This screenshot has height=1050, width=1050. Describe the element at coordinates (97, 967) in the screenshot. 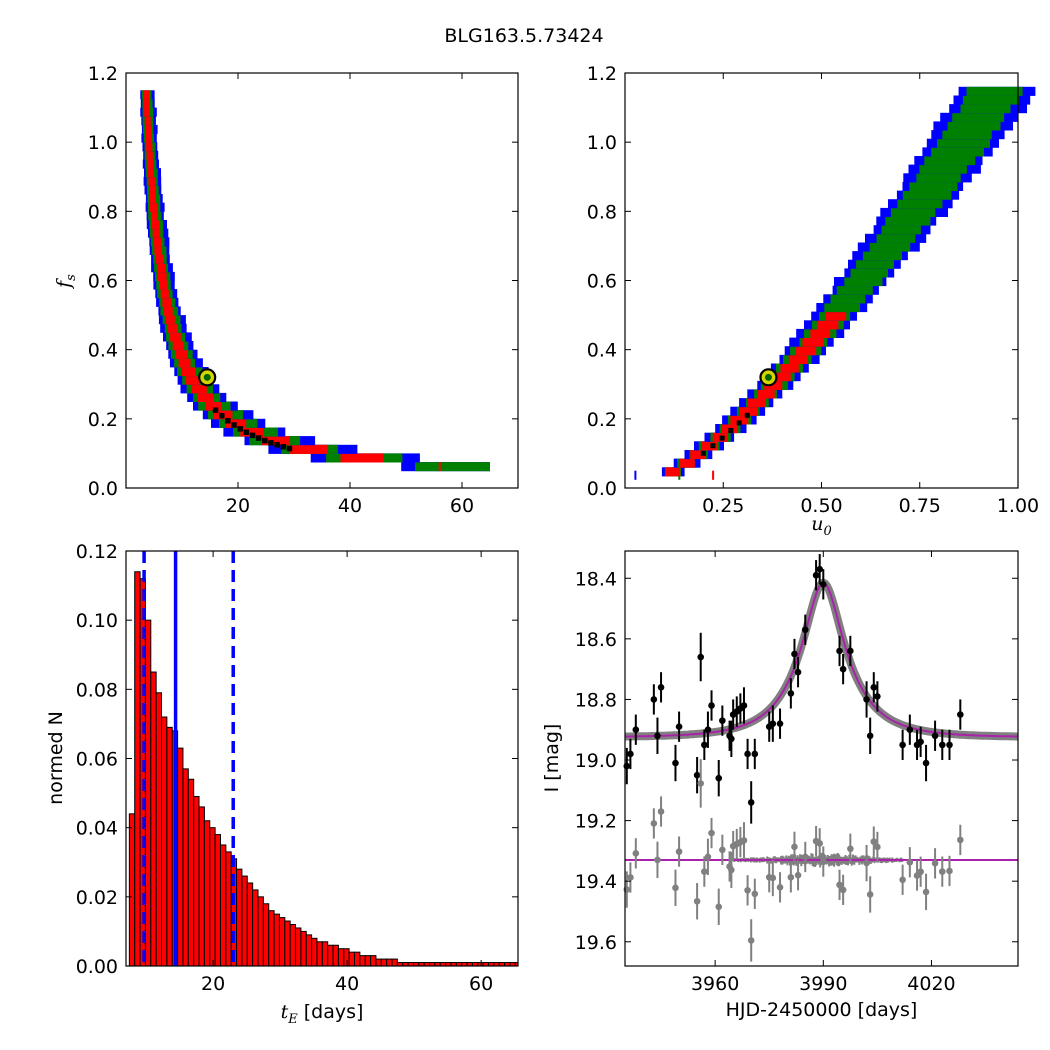

I see `tE-histogram-ytick-label: 0.00` at that location.